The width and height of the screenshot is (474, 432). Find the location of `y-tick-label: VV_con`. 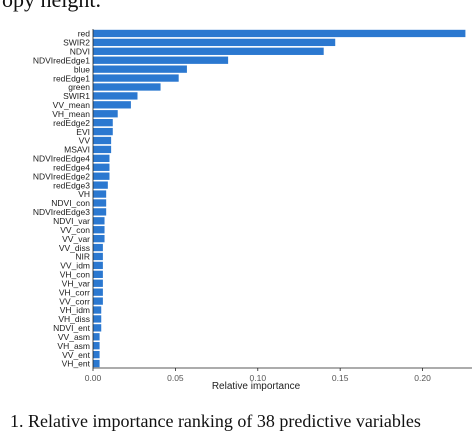

y-tick-label: VV_con is located at coordinates (75, 230).